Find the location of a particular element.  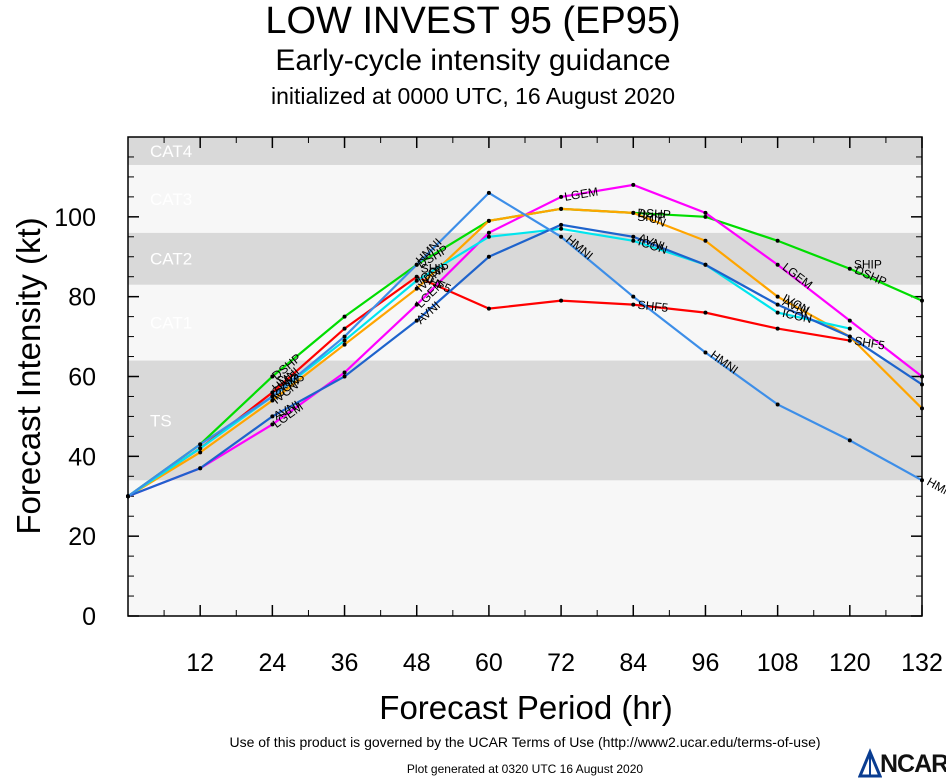

series-label-lgem: LGEM is located at coordinates (581, 193).